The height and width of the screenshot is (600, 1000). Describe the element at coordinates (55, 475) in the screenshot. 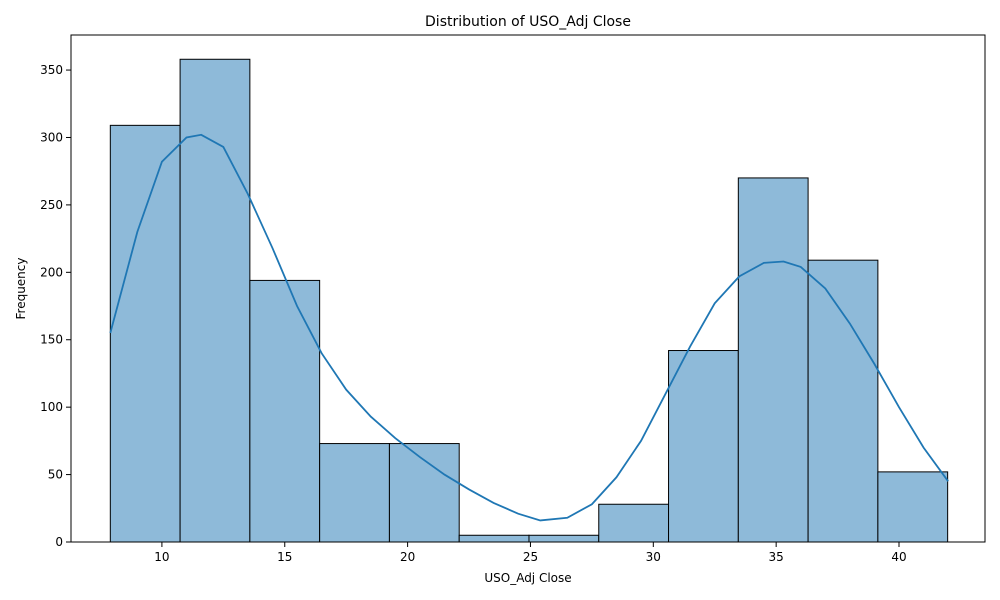

I see `y-tick-label: 50` at that location.